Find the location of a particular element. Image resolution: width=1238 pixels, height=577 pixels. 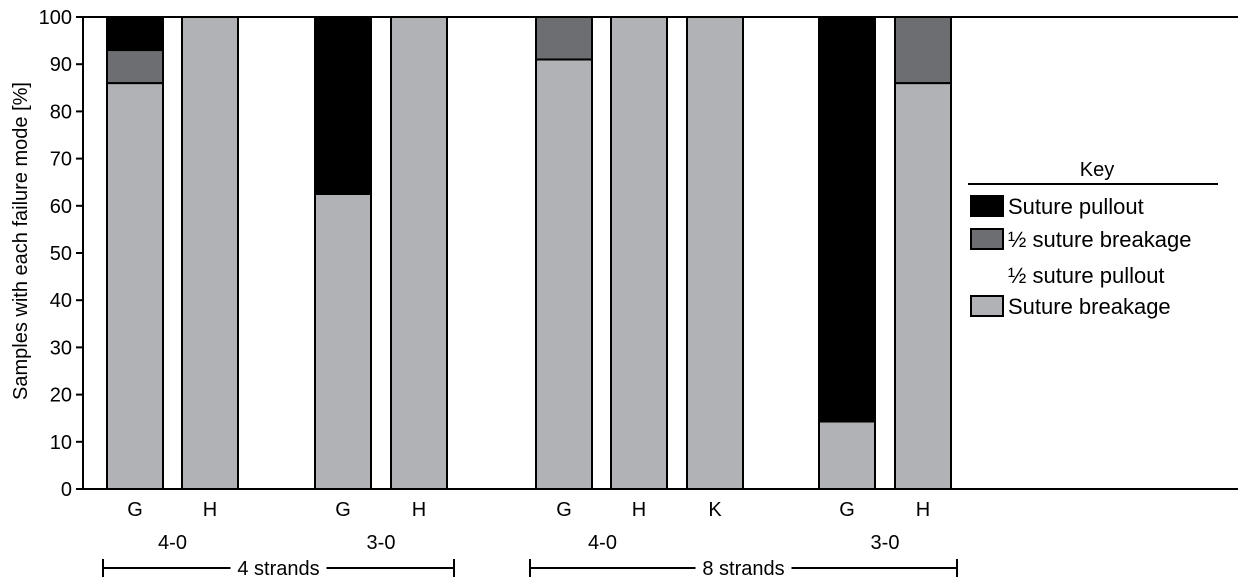

y-tick-label: 30 is located at coordinates (61, 348).